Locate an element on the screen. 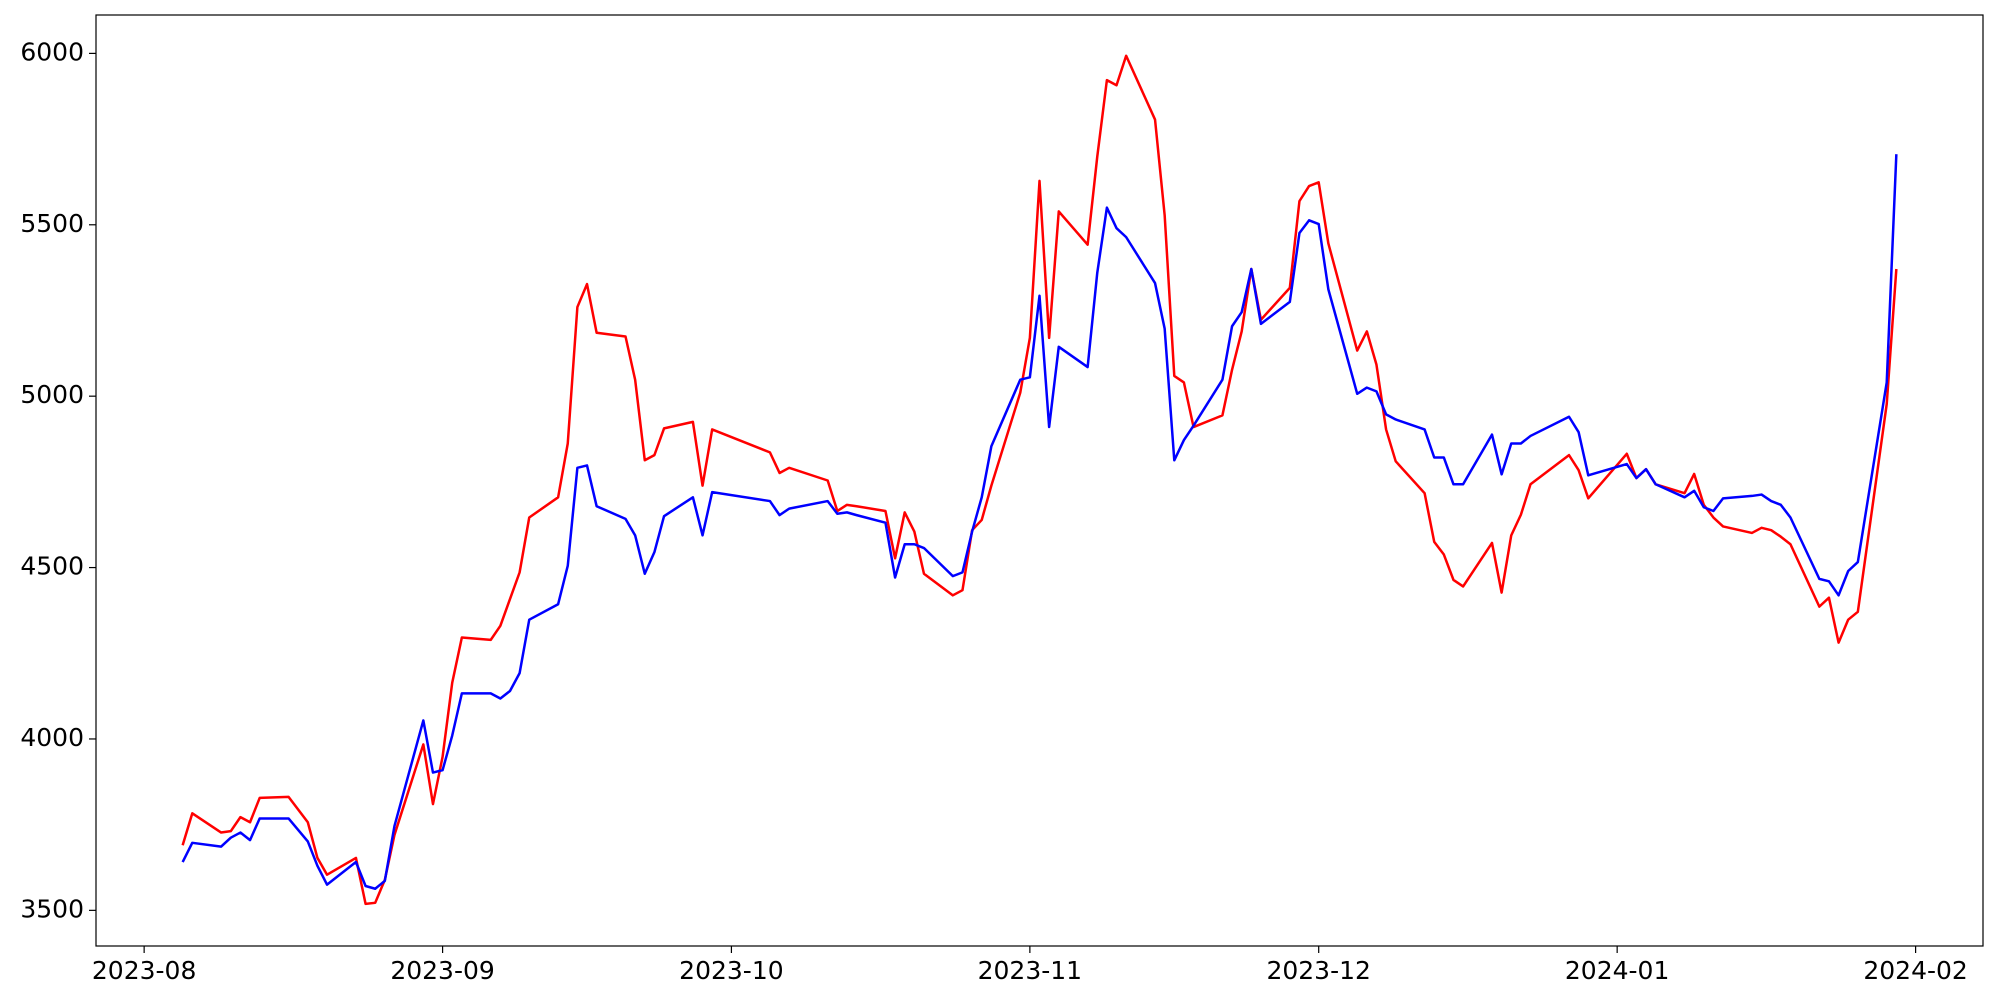  x-tick-label: 2023-09 is located at coordinates (442, 970).